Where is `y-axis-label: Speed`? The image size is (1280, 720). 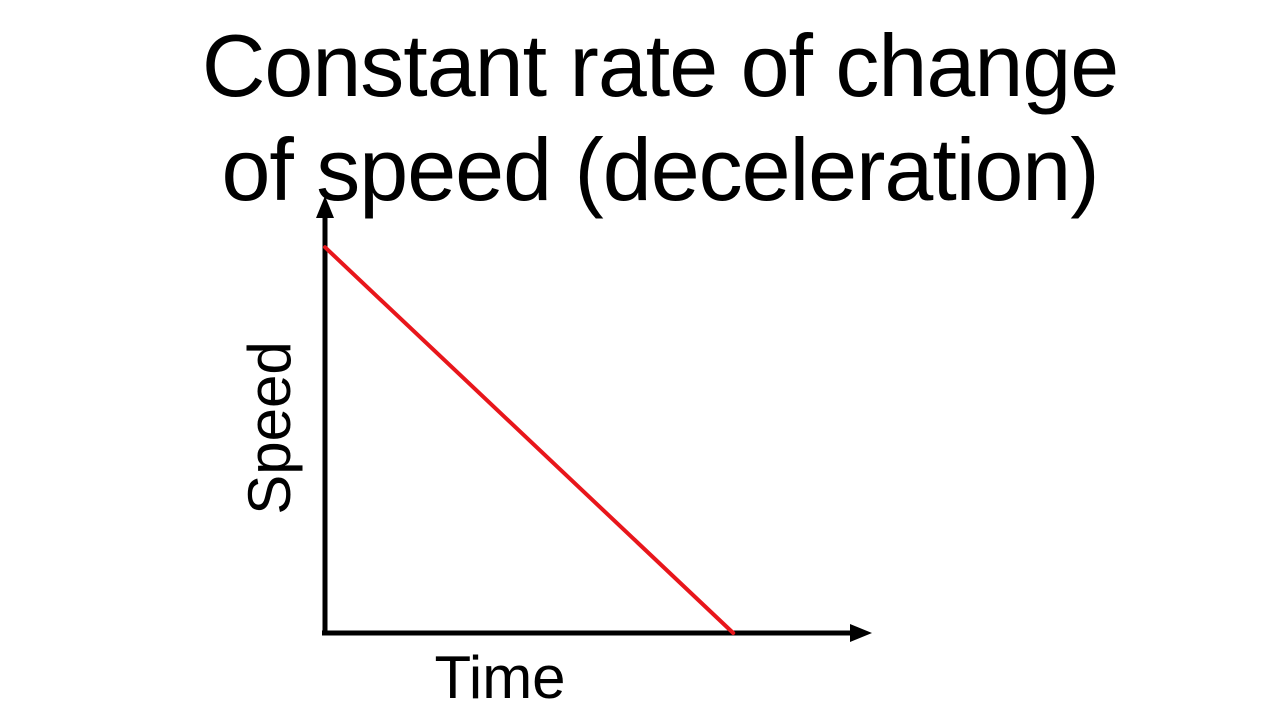
y-axis-label: Speed is located at coordinates (269, 428).